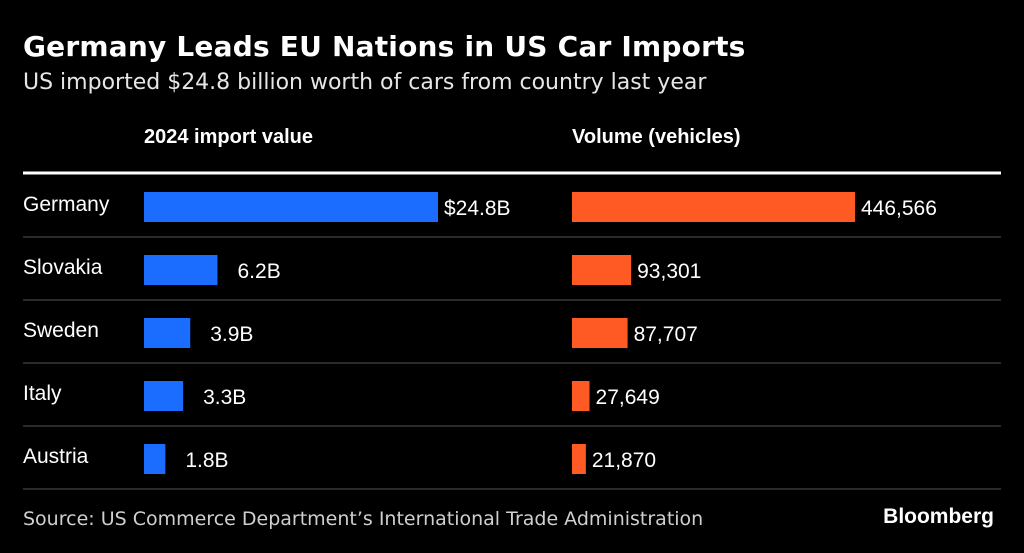 This screenshot has width=1024, height=553. I want to click on volume-column-header: Volume (vehicles), so click(656, 137).